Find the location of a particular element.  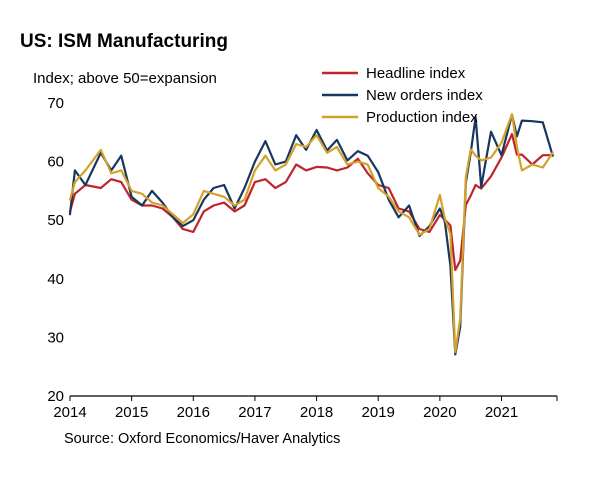

y-tick-label: 40 is located at coordinates (55, 279).